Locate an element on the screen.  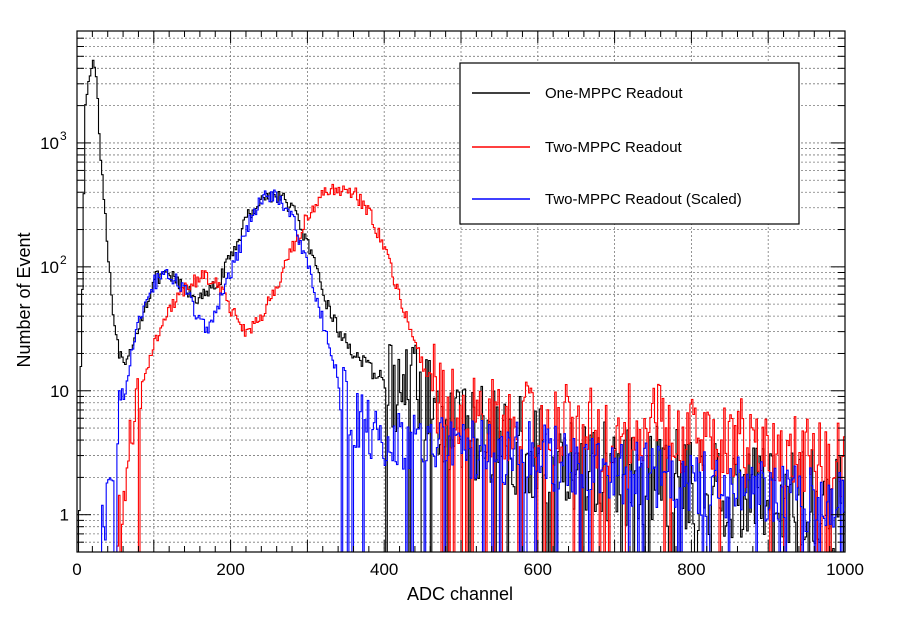
x-tick-label: 400 is located at coordinates (384, 569).